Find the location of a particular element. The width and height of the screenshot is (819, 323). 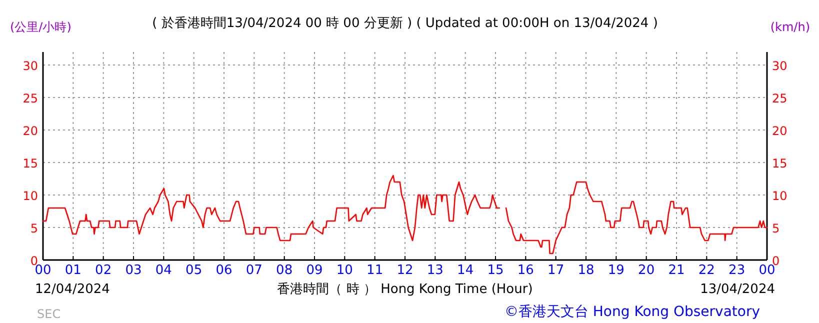

y-tick-label: 15 is located at coordinates (30, 163).